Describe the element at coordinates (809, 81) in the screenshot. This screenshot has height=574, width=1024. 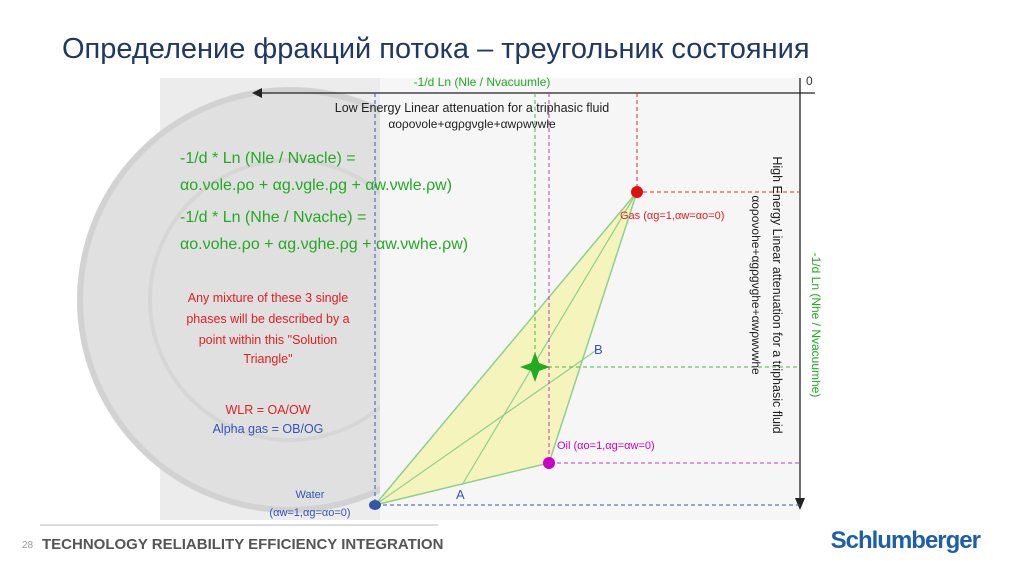
I see `origin-label: 0` at that location.